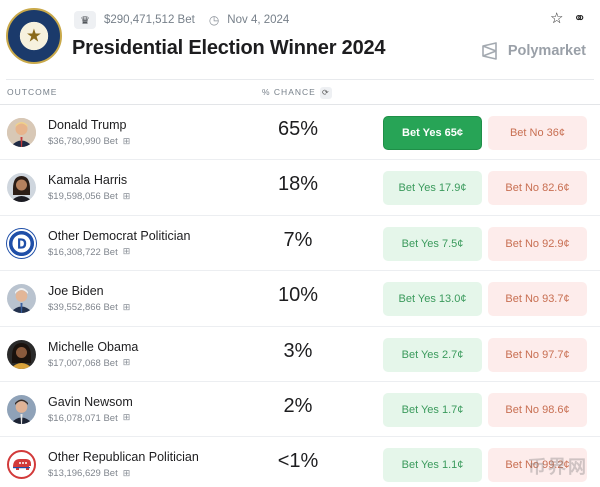 This screenshot has width=600, height=487. Describe the element at coordinates (579, 18) in the screenshot. I see `link-icon: ⚭` at that location.